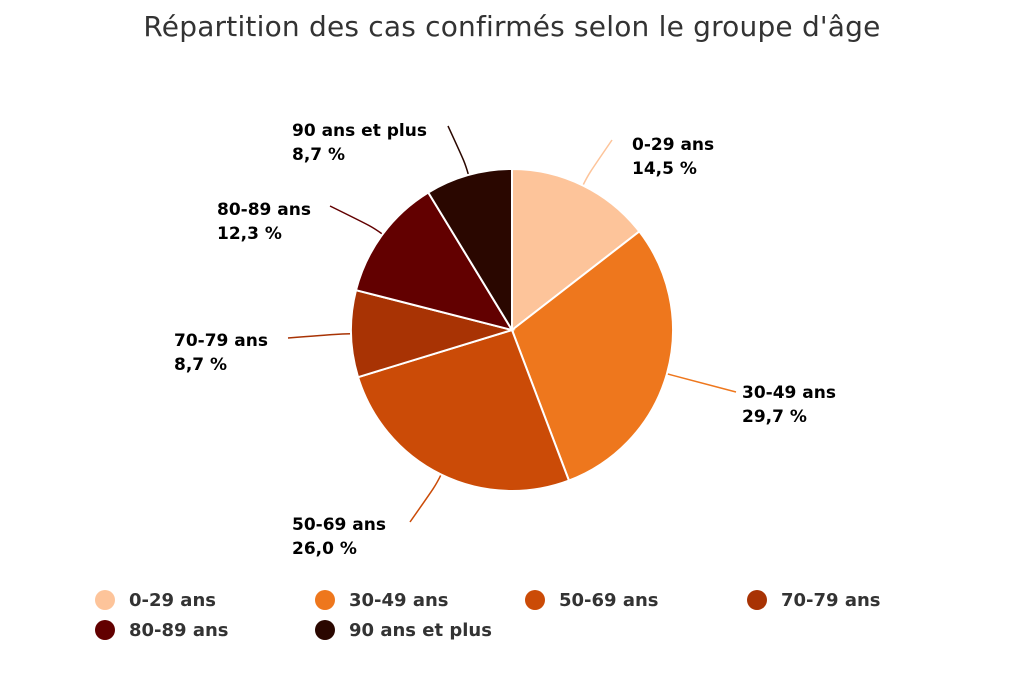 The image size is (1024, 683). What do you see at coordinates (420, 630) in the screenshot?
I see `legend-label-6: 90 ans et plus` at bounding box center [420, 630].